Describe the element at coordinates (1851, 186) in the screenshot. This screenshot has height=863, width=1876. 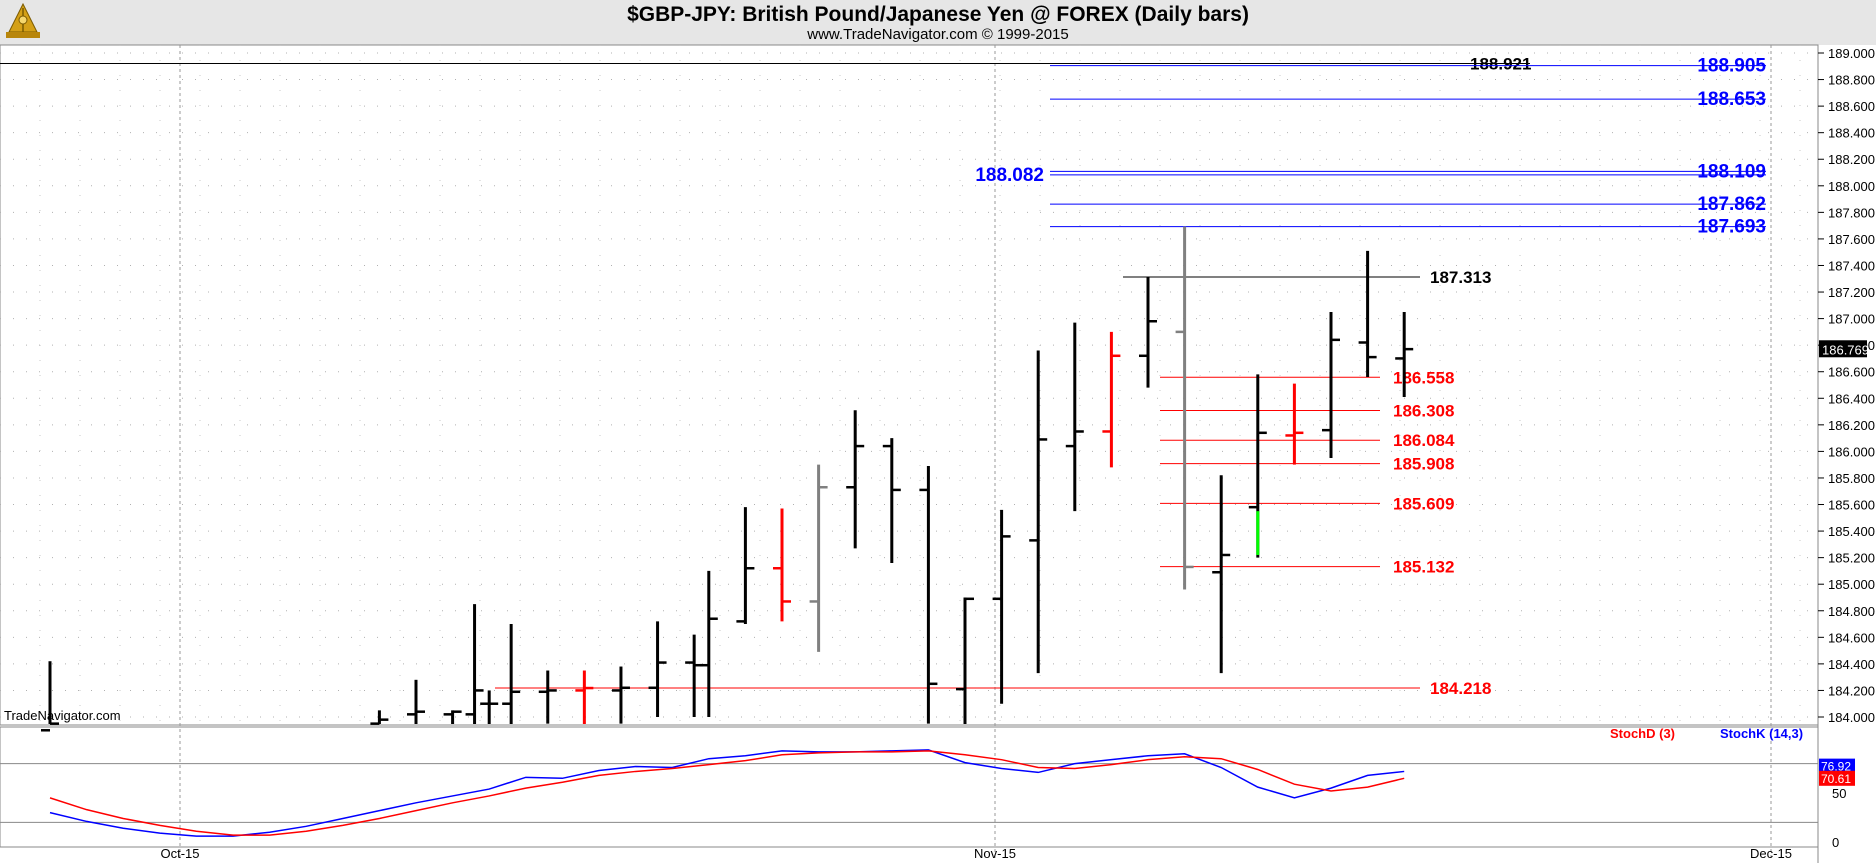
I see `price-tick-label: 188.000` at that location.